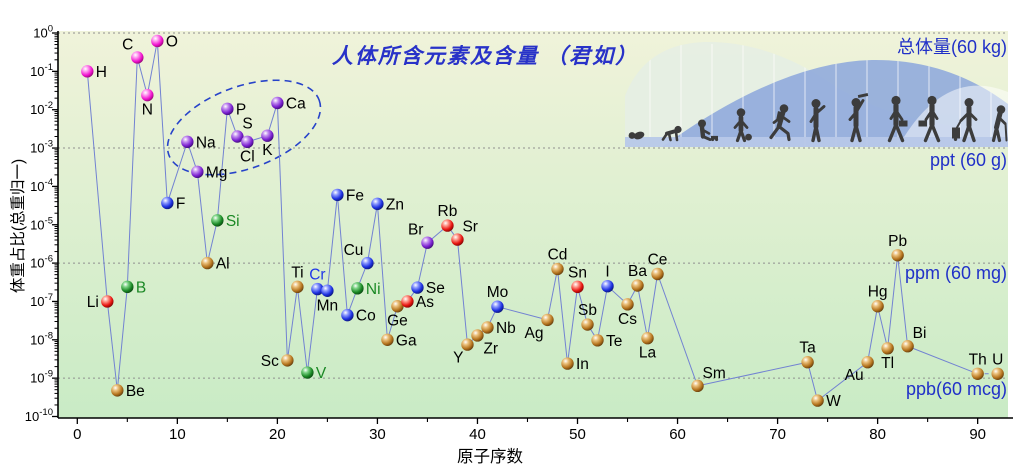 Image resolution: width=1024 pixels, height=474 pixels. What do you see at coordinates (41, 377) in the screenshot?
I see `svg-text: 10-9` at bounding box center [41, 377].